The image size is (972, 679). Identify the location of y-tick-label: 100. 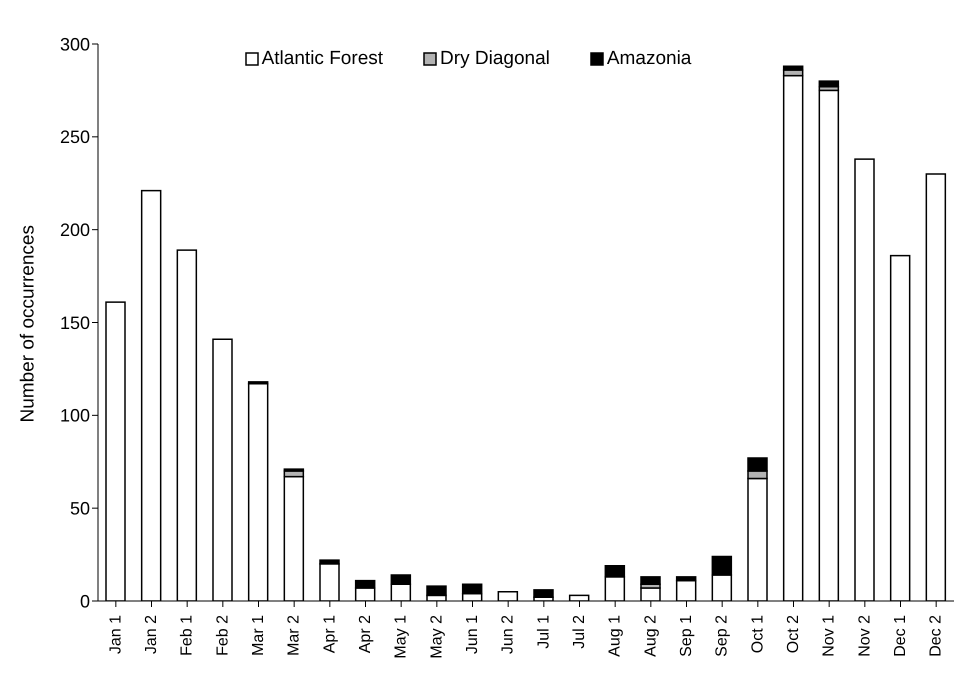
(75, 416).